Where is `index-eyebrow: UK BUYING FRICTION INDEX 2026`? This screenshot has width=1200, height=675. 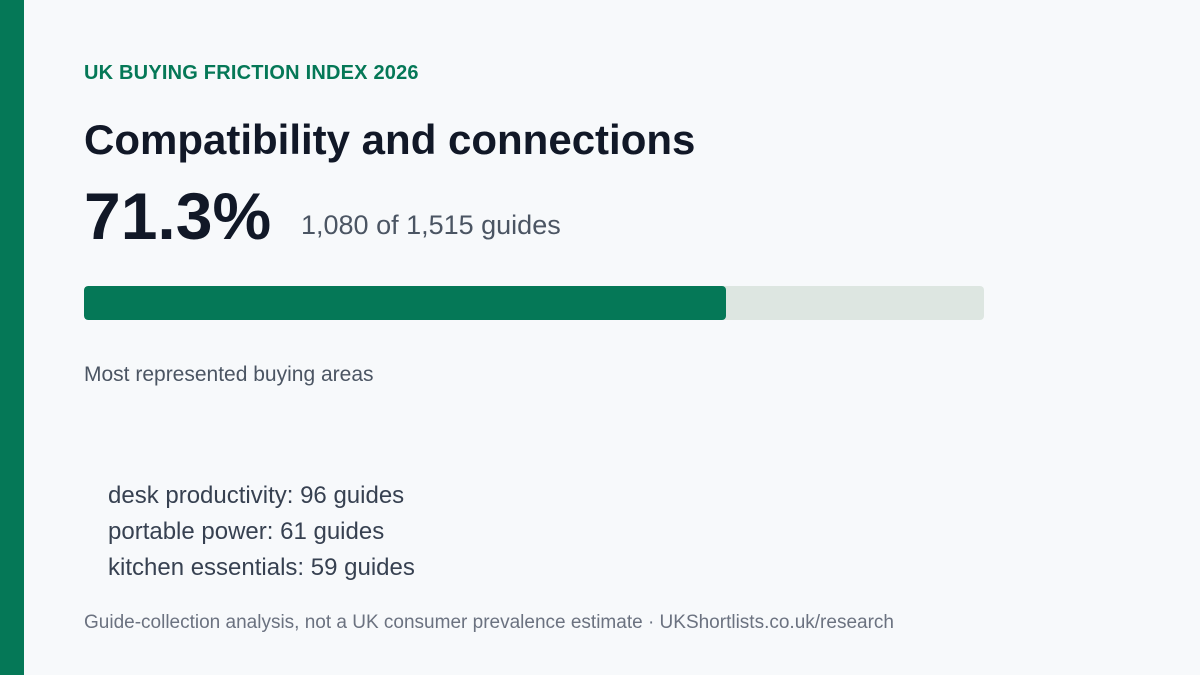
index-eyebrow: UK BUYING FRICTION INDEX 2026 is located at coordinates (251, 73).